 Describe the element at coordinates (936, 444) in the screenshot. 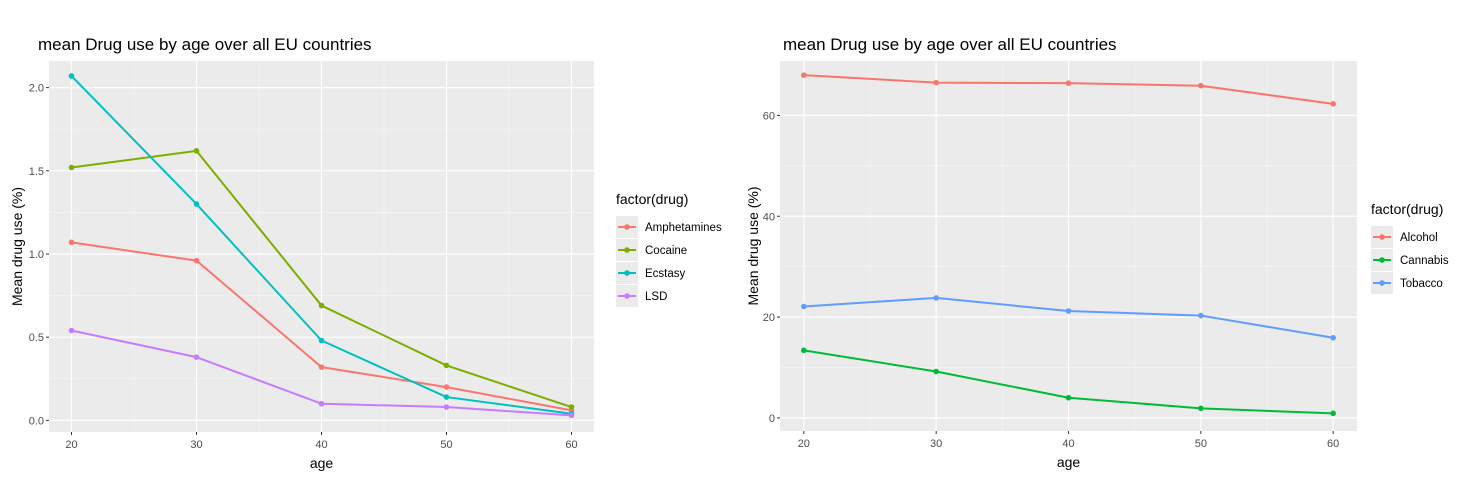

I see `chart-2-x-tick-label: 30` at that location.